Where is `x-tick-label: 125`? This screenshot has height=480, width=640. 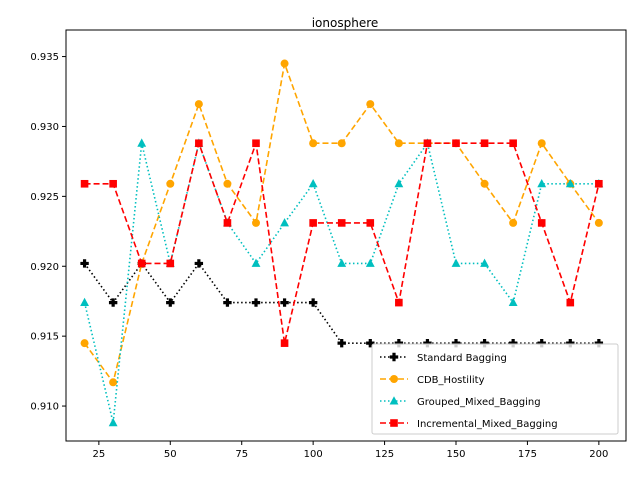
x-tick-label: 125 is located at coordinates (384, 454).